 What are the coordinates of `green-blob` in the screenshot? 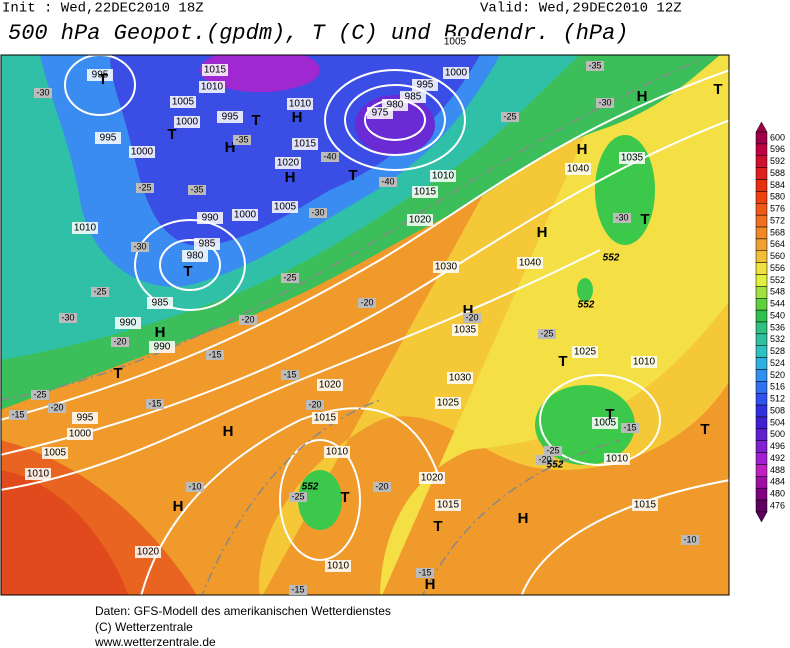 It's located at (625, 190).